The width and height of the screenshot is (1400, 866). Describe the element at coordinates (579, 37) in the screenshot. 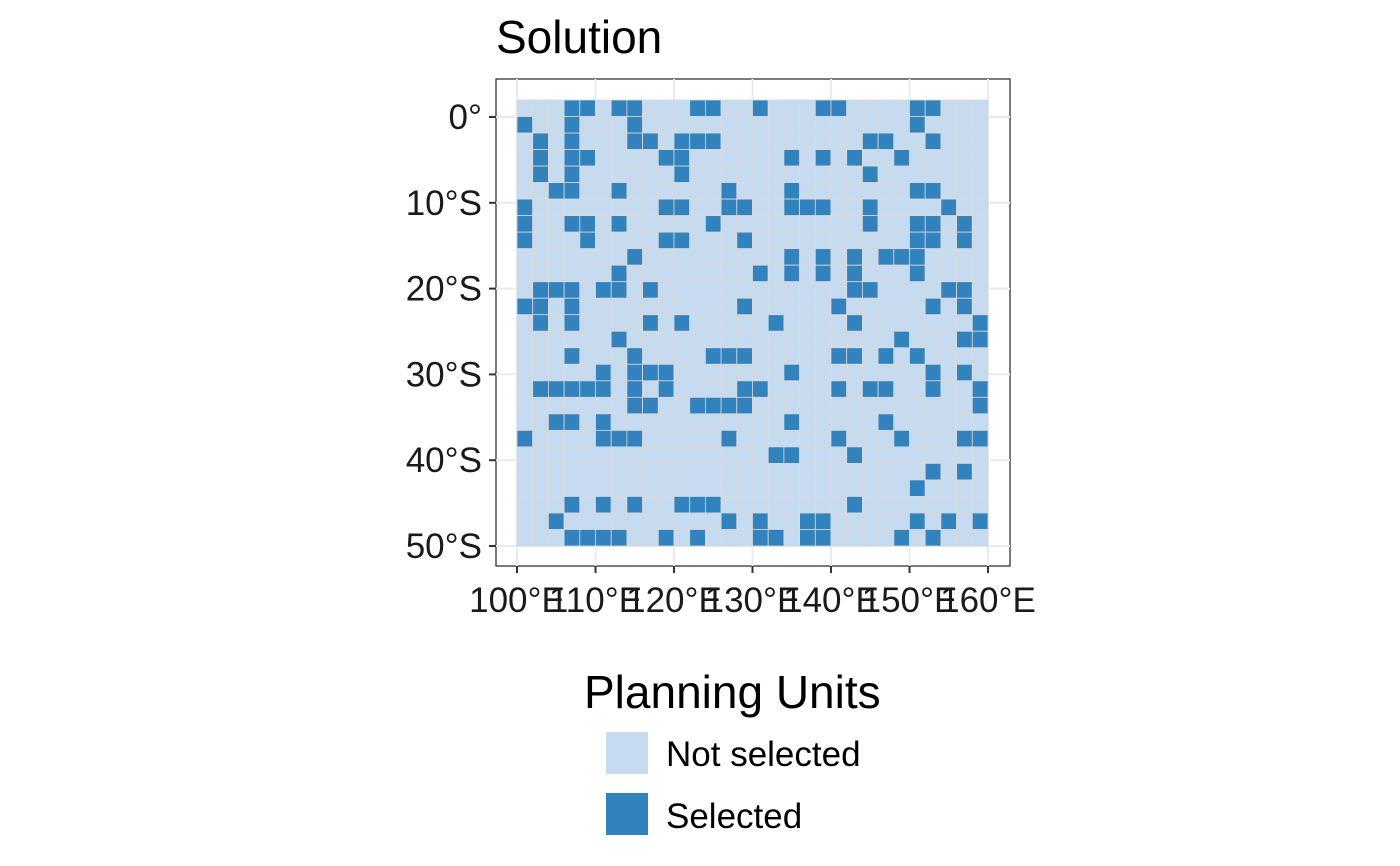

I see `map-title: Solution` at that location.